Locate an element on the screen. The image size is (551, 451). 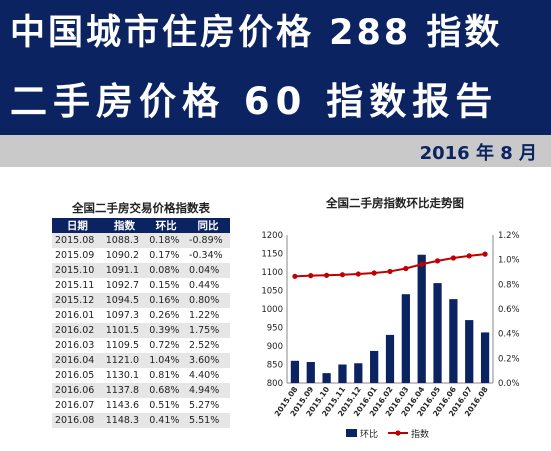
report-title-line2: 二手房价格 60 指数报告 is located at coordinates (254, 101).